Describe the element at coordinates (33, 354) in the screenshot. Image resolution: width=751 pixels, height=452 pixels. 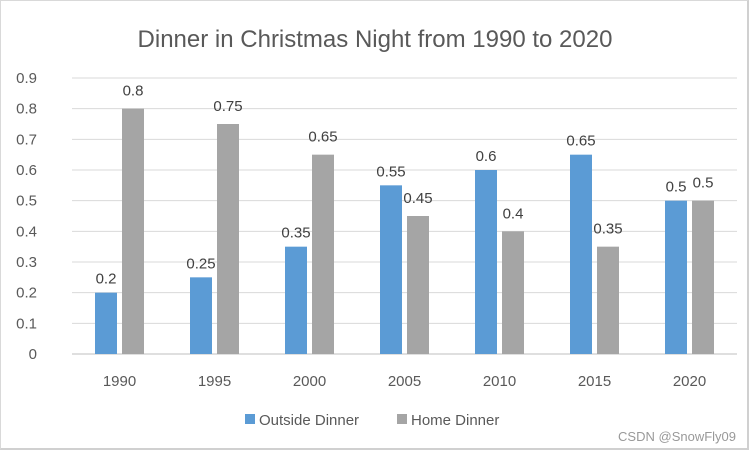
I see `y-tick-label: 0` at that location.